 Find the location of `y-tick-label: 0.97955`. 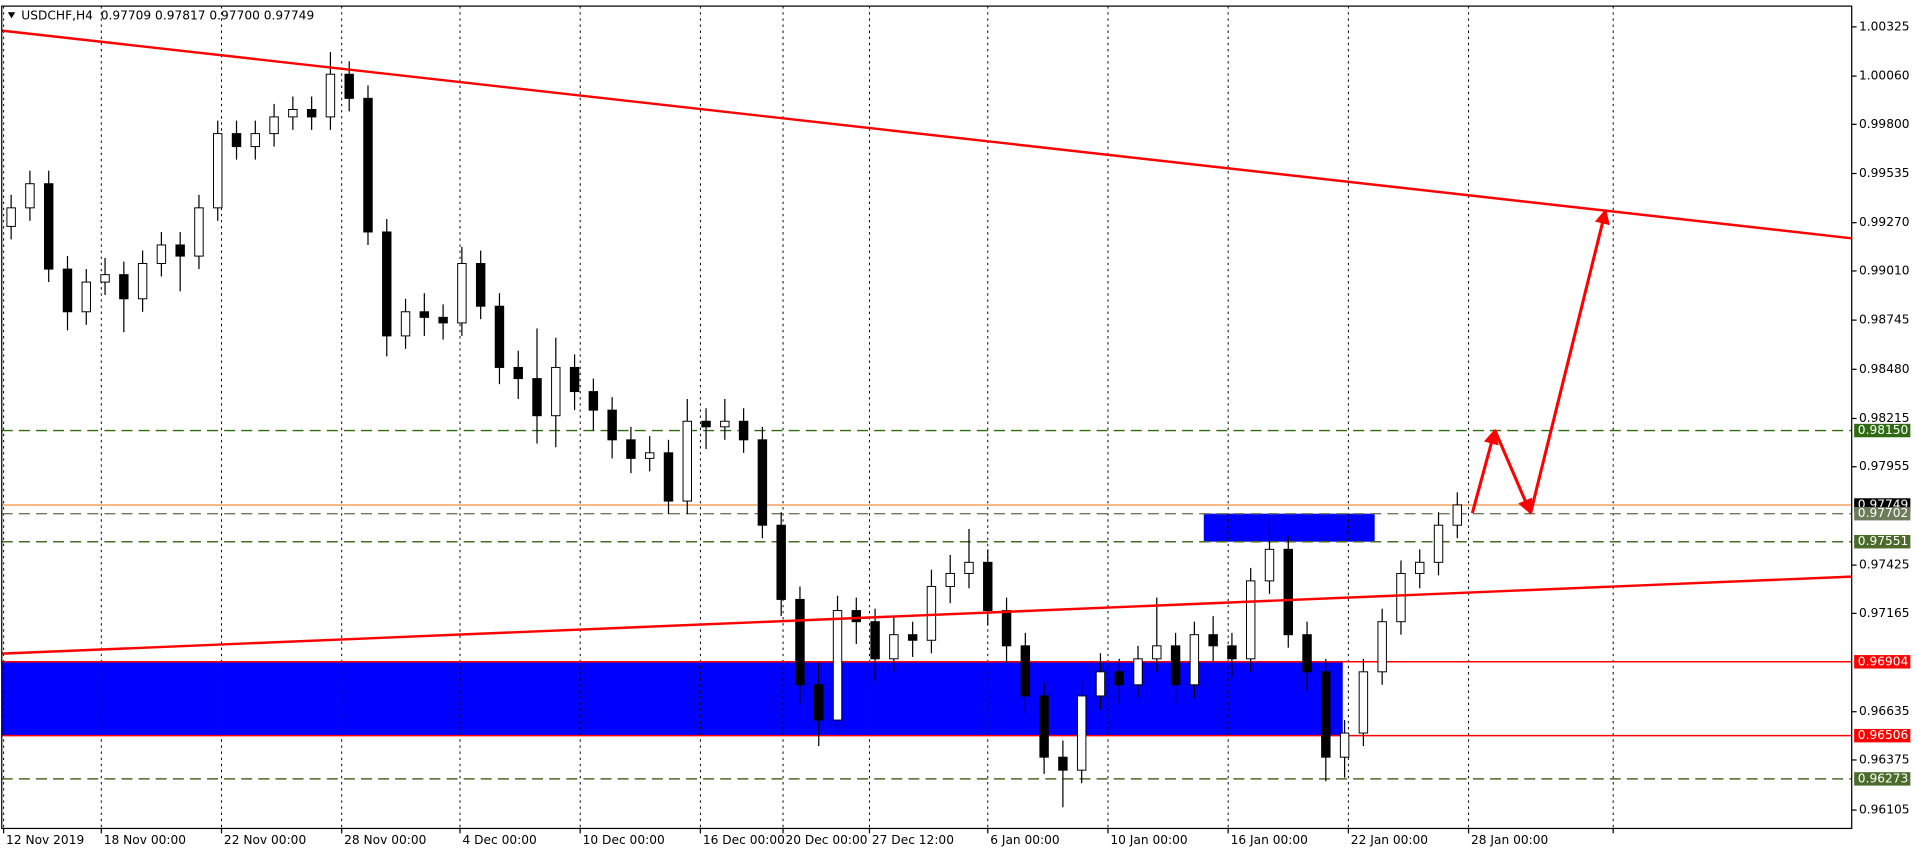

y-tick-label: 0.97955 is located at coordinates (1884, 466).